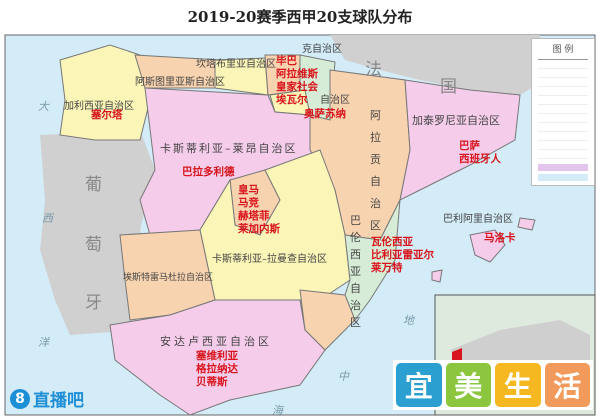 Image resolution: width=600 pixels, height=419 pixels. What do you see at coordinates (259, 229) in the screenshot?
I see `team-leganes: 莱加内斯` at bounding box center [259, 229].